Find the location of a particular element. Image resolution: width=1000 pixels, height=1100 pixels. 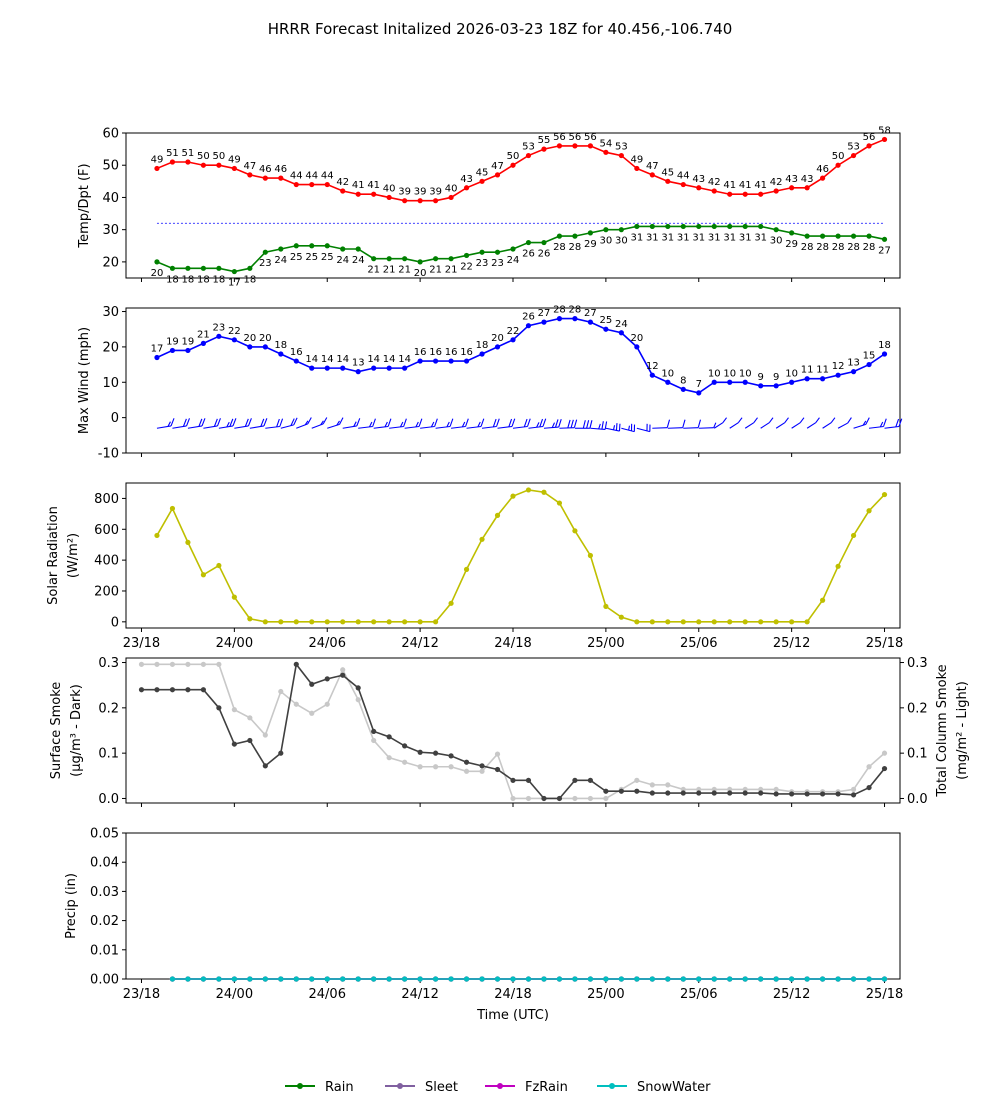

y-tick-label: 600 is located at coordinates (106, 530).